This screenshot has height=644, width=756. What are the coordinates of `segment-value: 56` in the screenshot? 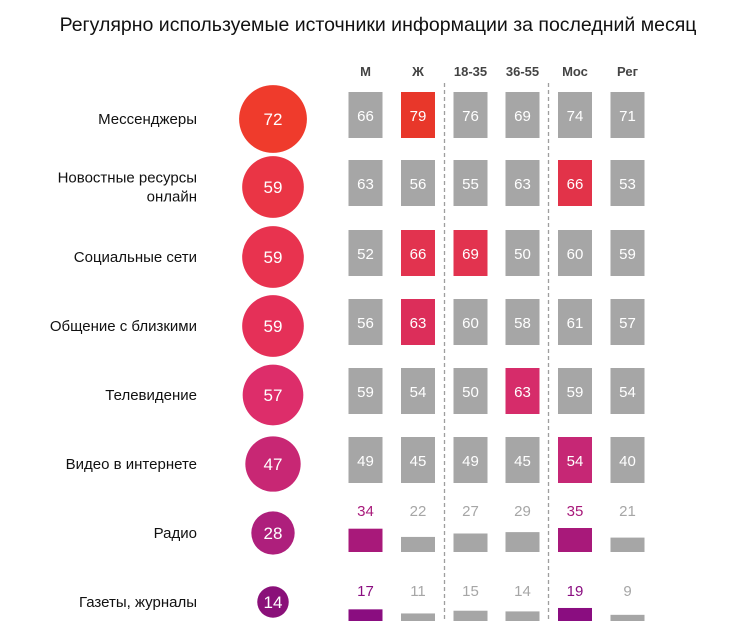 It's located at (365, 323).